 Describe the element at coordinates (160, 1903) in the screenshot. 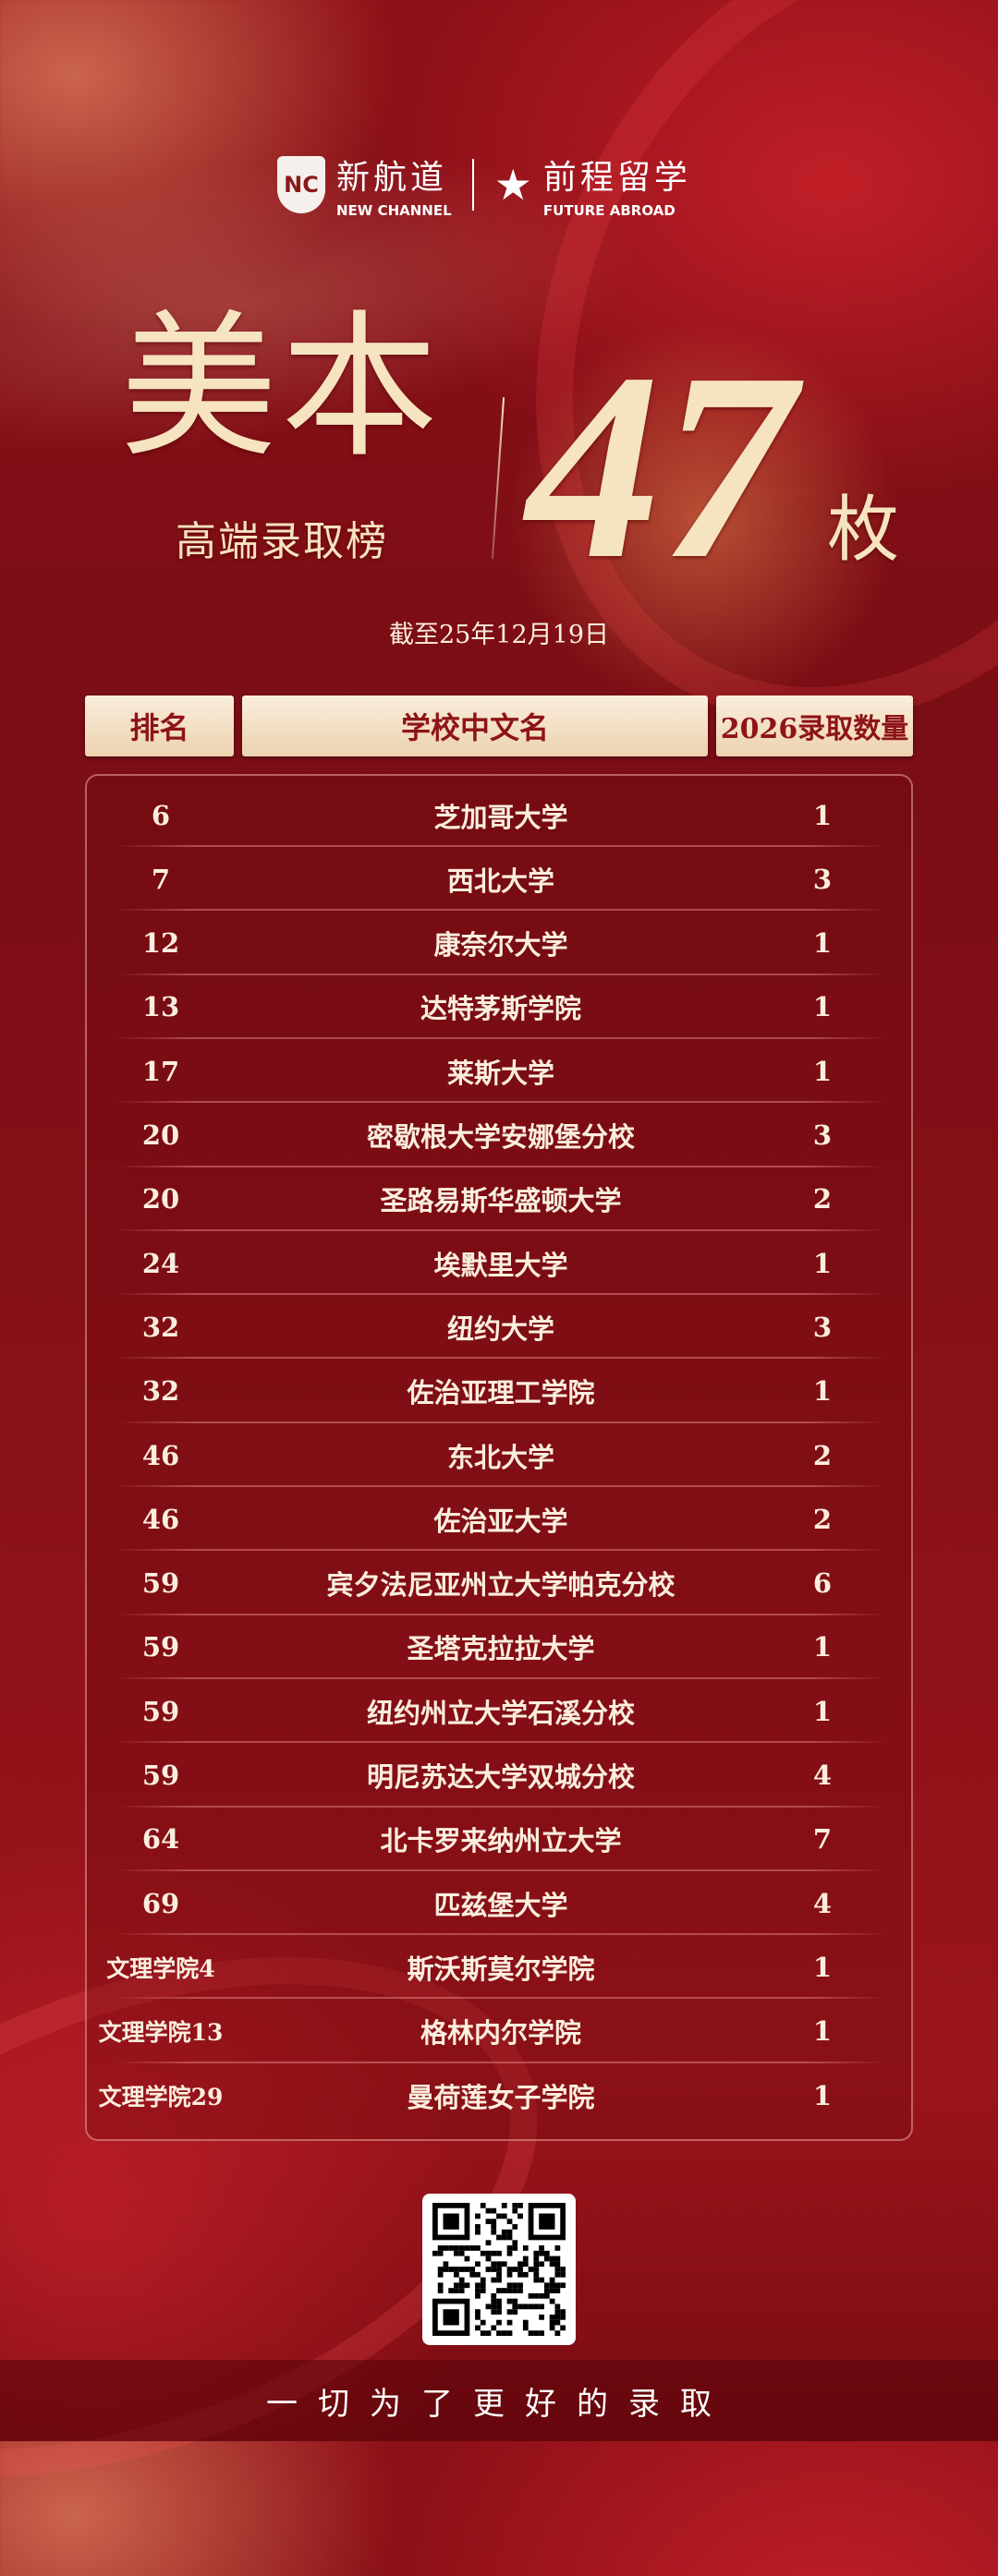

I see `rank-cell: 69` at that location.